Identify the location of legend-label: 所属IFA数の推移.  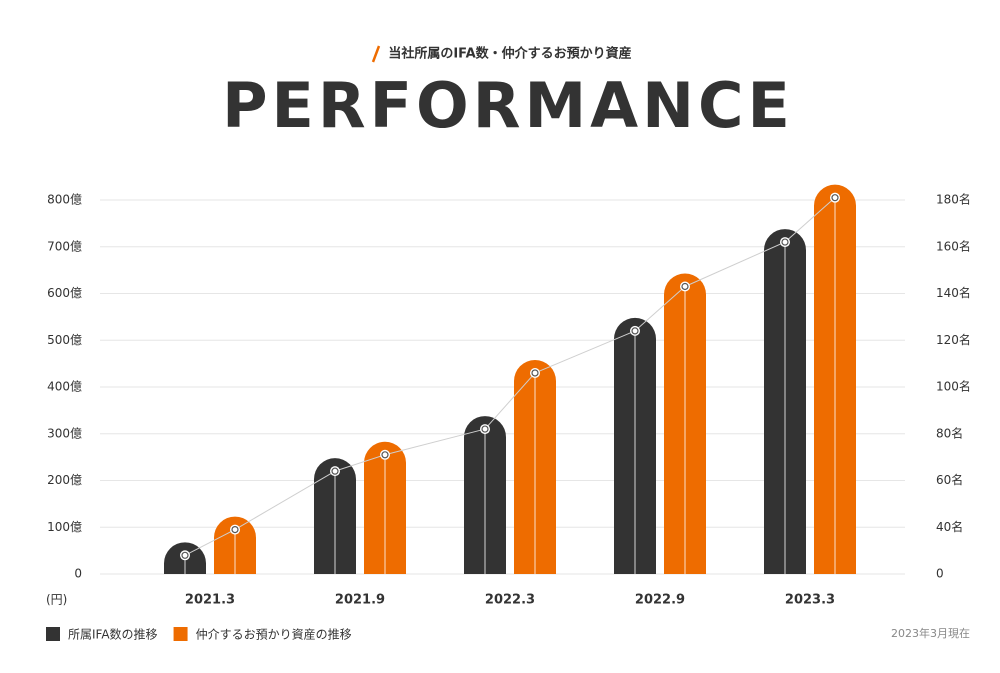
(113, 634).